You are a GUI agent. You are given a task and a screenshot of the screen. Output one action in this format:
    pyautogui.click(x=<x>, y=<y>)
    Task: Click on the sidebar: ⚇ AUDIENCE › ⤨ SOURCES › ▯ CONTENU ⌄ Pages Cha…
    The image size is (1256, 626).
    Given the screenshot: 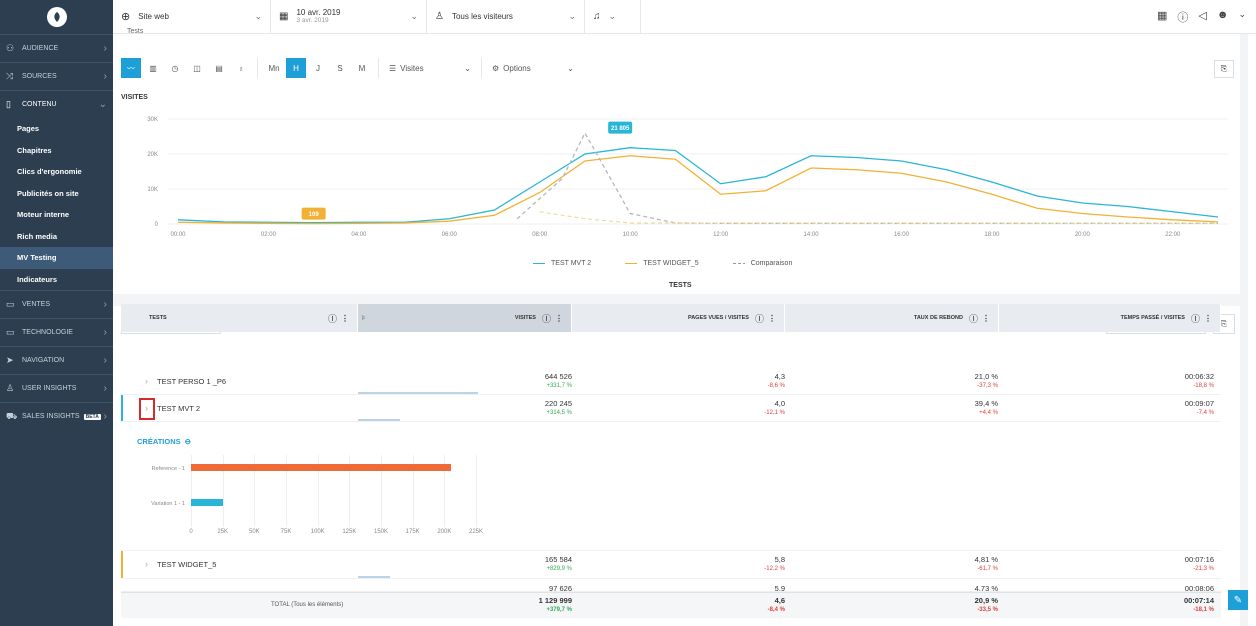 What is the action you would take?
    pyautogui.click(x=56, y=313)
    